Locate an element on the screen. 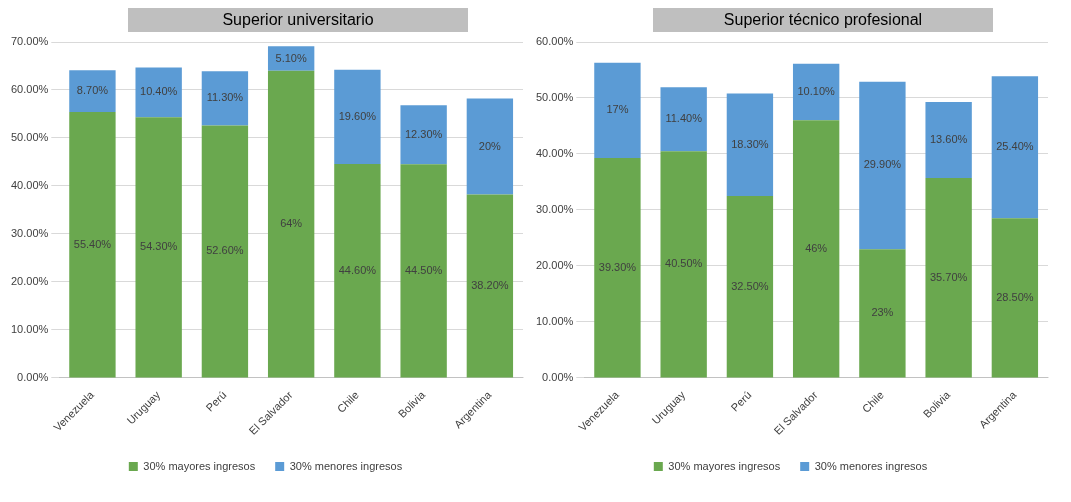 This screenshot has height=502, width=1071. data-label: 25.40% is located at coordinates (1015, 146).